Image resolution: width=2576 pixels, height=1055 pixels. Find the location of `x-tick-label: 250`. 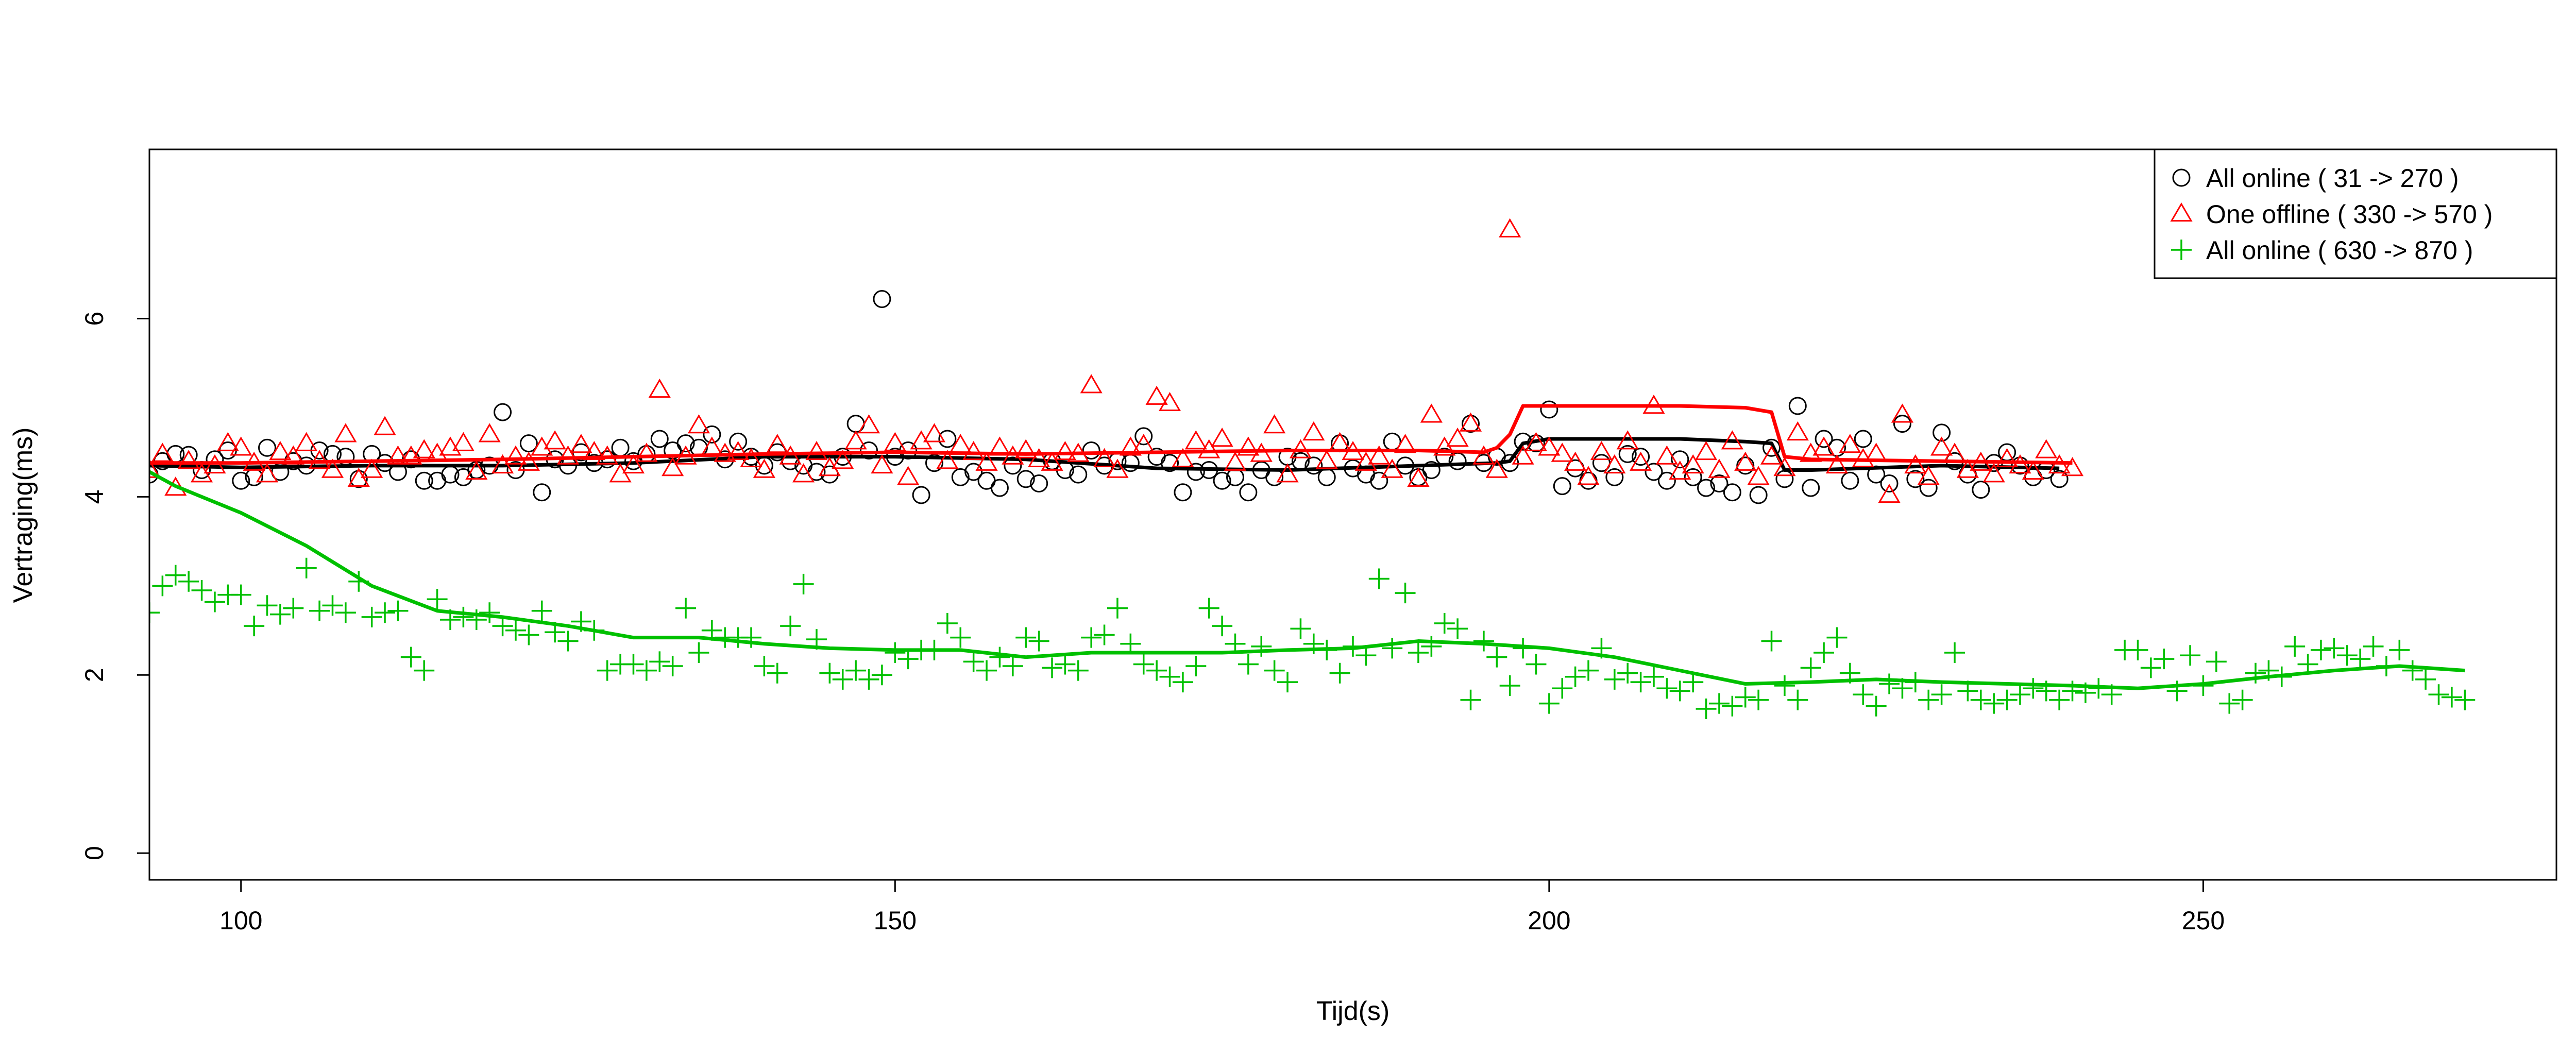

x-tick-label: 250 is located at coordinates (2204, 921).